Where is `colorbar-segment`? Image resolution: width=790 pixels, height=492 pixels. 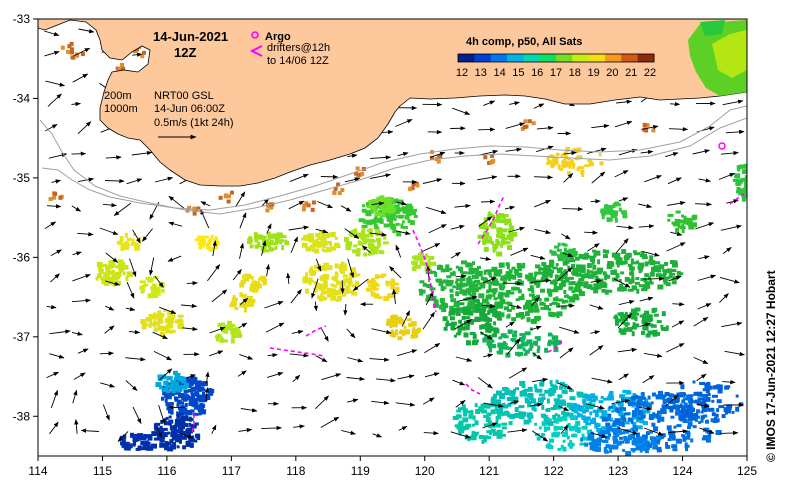
colorbar-segment is located at coordinates (532, 58).